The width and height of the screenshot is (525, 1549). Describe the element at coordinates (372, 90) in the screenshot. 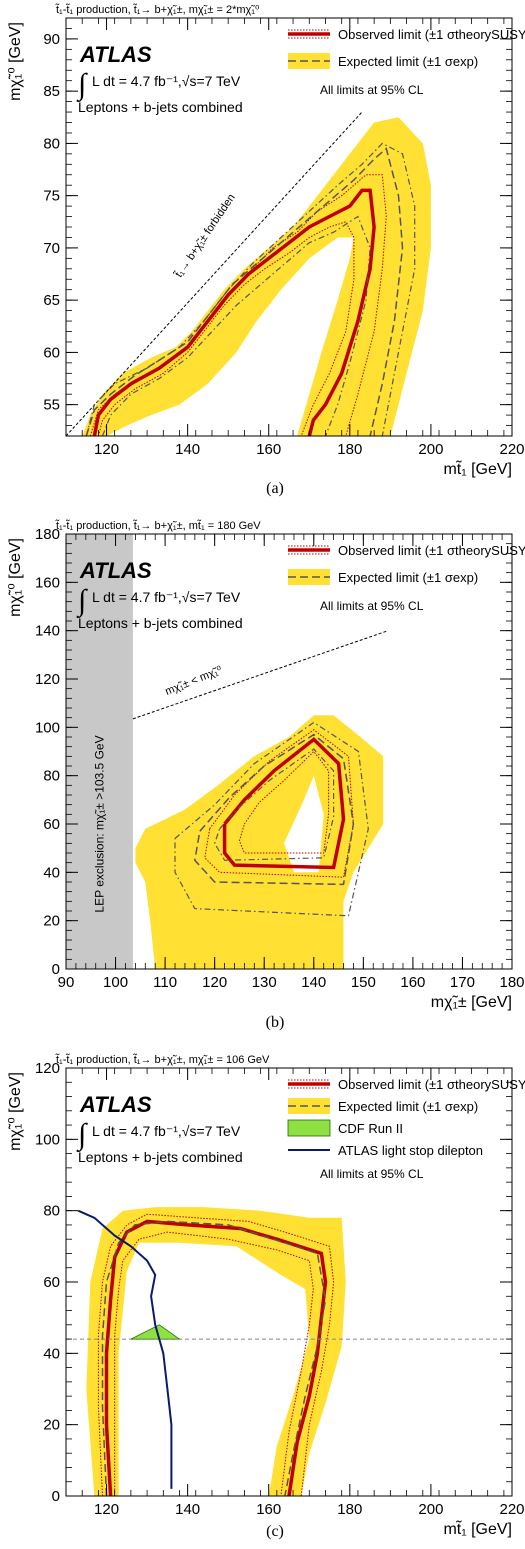

I see `cl-note: All limits at 95% CL` at that location.